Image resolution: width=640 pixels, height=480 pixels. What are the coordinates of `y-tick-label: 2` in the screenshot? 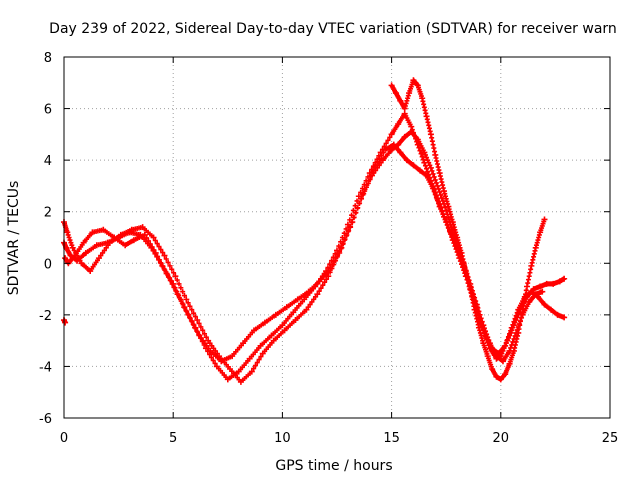 It's located at (48, 213).